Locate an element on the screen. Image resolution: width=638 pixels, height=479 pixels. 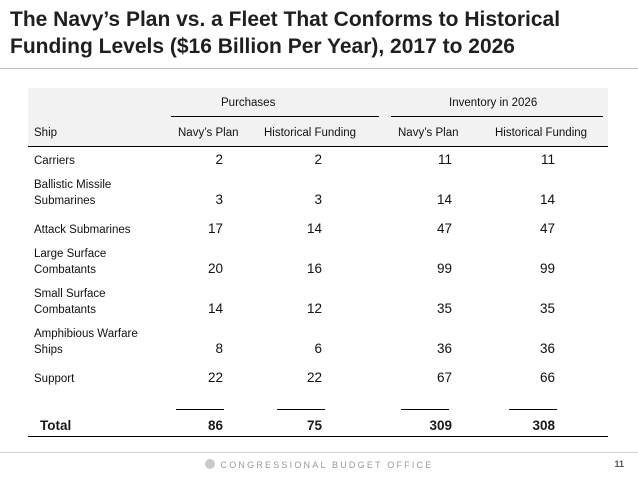
row-label-carriers: Carriers is located at coordinates (54, 161).